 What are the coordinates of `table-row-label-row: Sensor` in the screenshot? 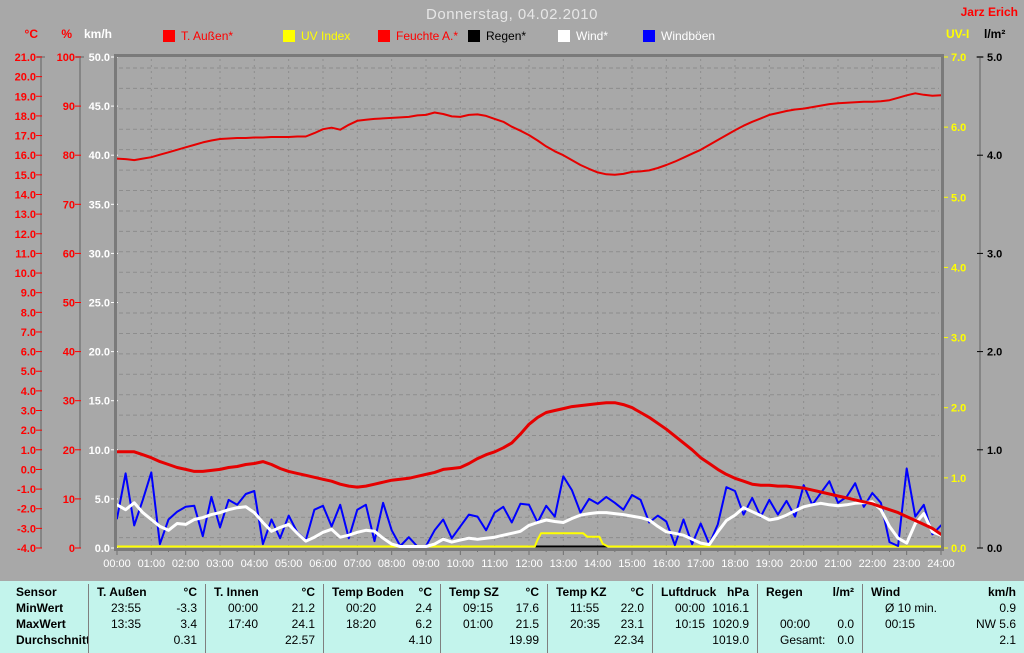 It's located at (44, 592).